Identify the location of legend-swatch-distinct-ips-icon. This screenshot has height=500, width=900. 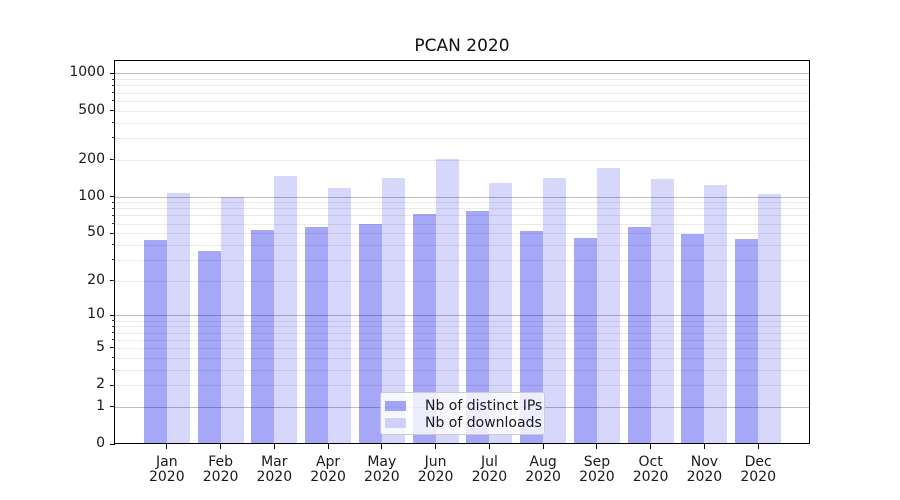
(395, 405).